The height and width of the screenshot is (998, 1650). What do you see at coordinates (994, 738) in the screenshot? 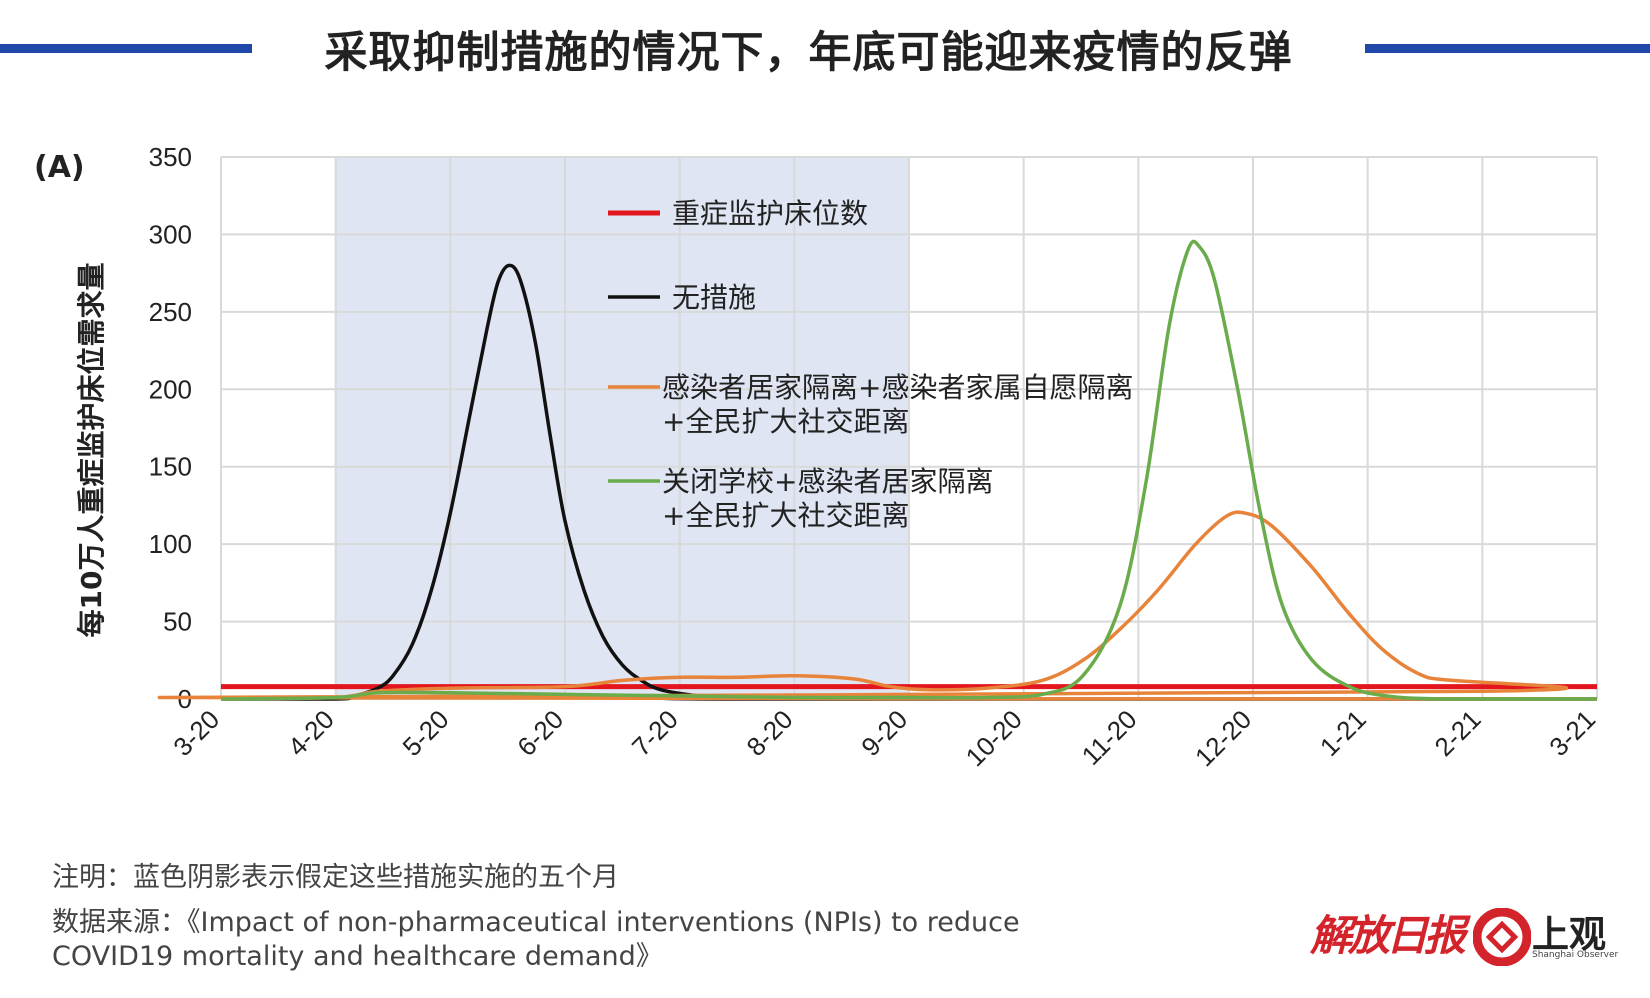
I see `x-tick-label: 10-20` at bounding box center [994, 738].